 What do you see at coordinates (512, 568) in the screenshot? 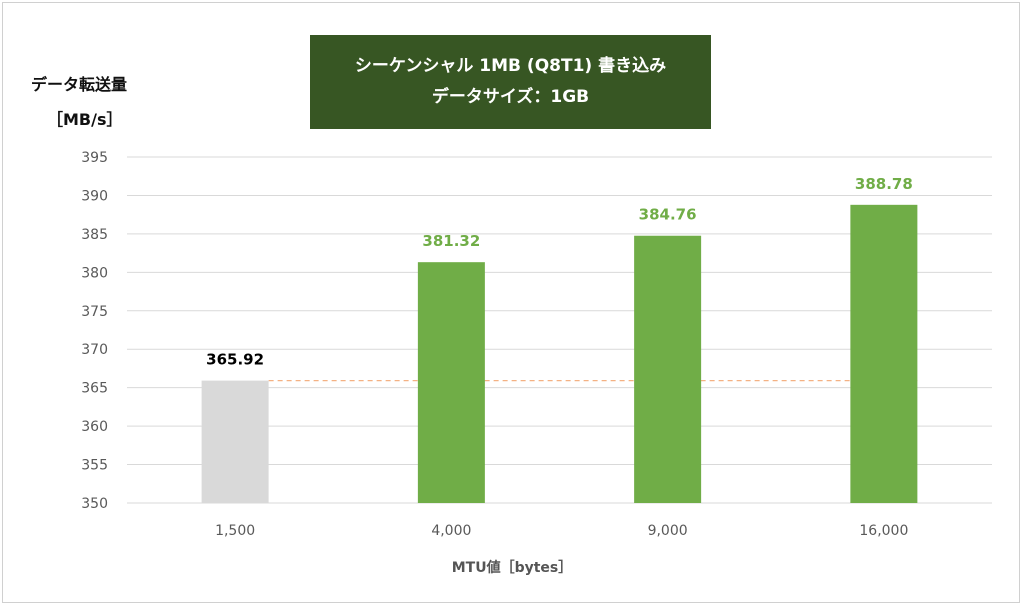
I see `x-axis-label: MTU値［bytes］` at bounding box center [512, 568].